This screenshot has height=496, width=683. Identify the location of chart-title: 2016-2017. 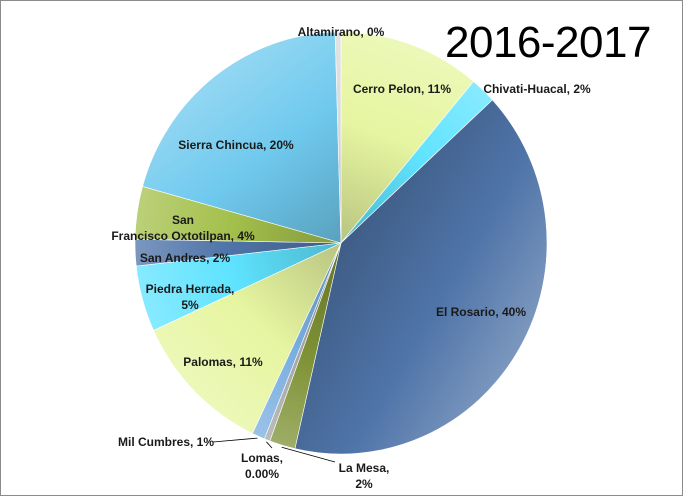
(548, 42).